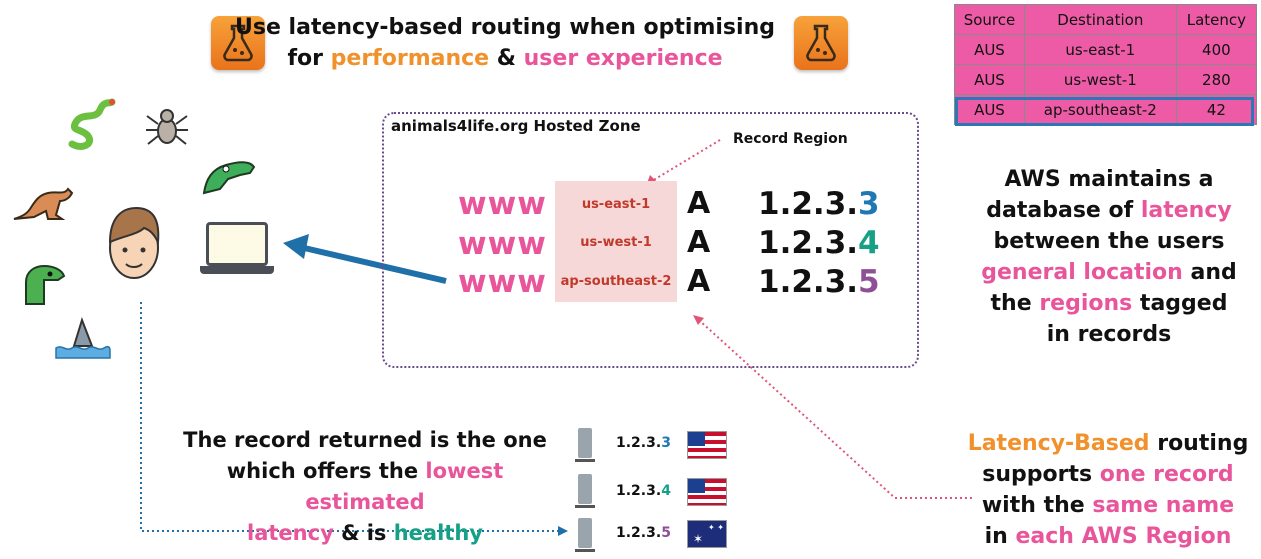 Image resolution: width=1261 pixels, height=559 pixels. I want to click on region-column-bg, so click(616, 241).